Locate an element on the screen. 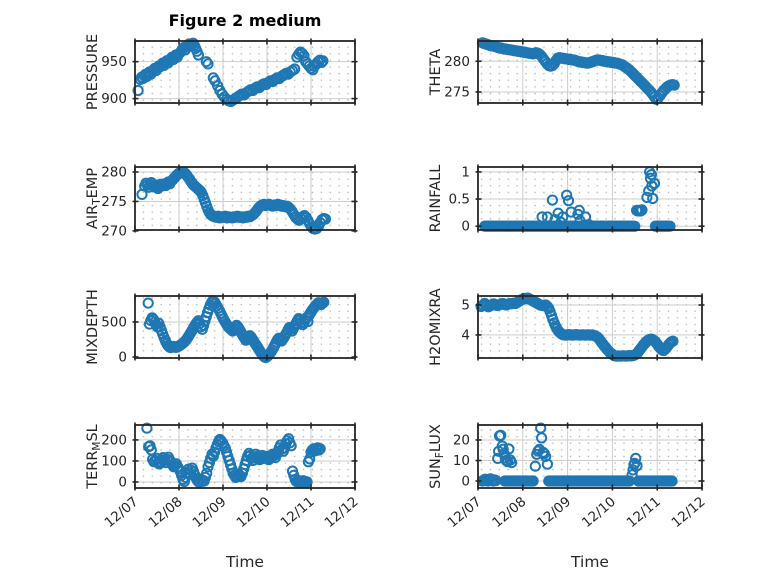 The width and height of the screenshot is (778, 583). x-tick-label: 12/09 is located at coordinates (554, 512).